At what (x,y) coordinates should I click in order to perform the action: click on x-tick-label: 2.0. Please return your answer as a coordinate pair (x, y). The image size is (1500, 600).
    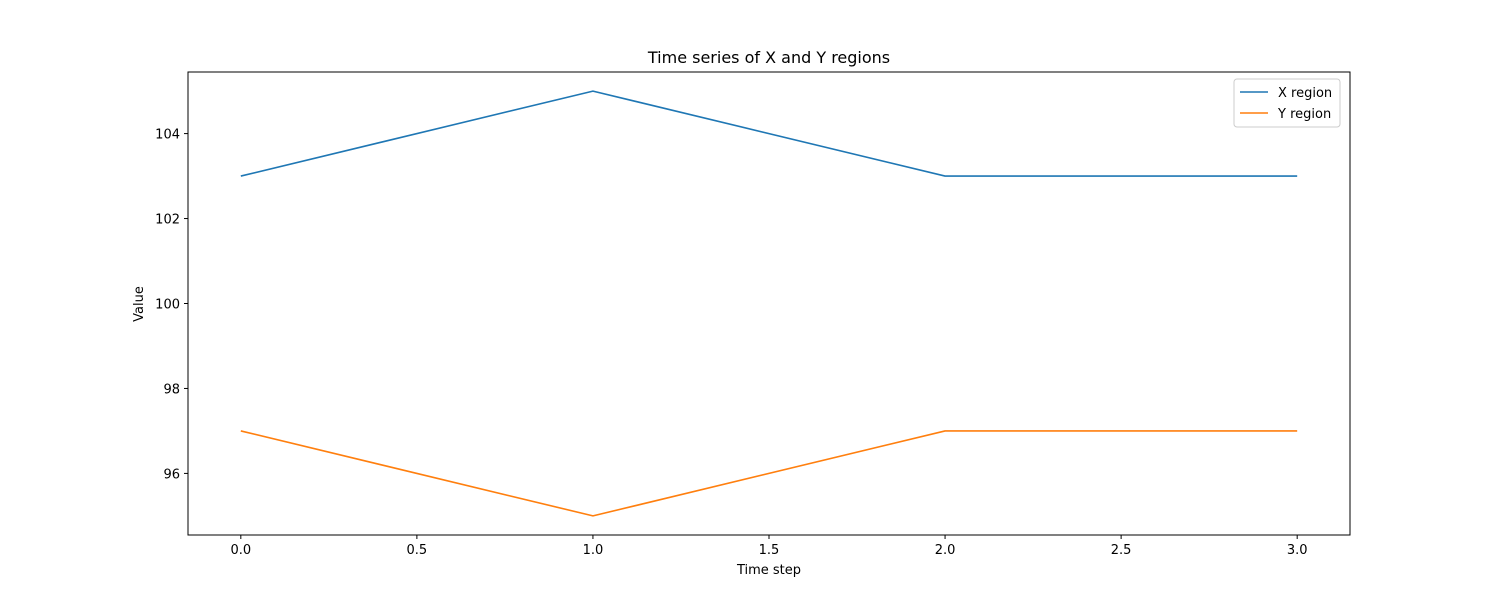
    Looking at the image, I should click on (945, 550).